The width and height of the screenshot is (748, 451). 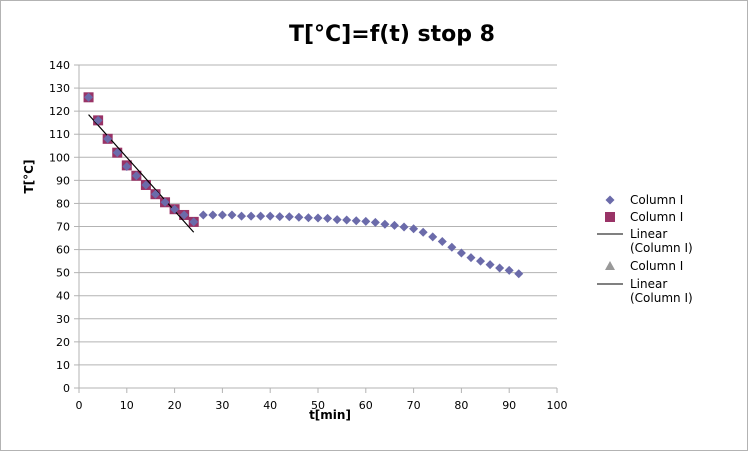 What do you see at coordinates (270, 405) in the screenshot?
I see `x-tick-label: 40` at bounding box center [270, 405].